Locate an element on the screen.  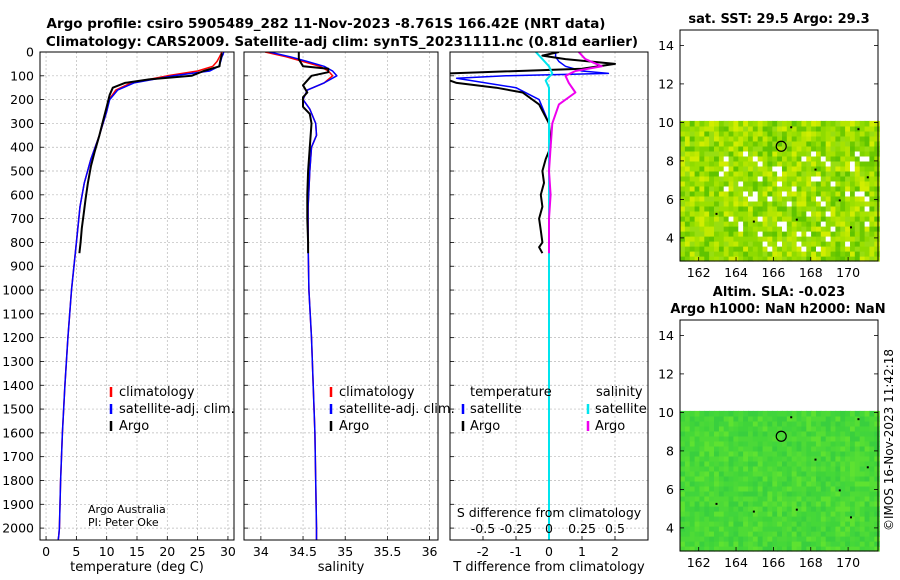
lat-tick-label: 6 is located at coordinates (670, 199).